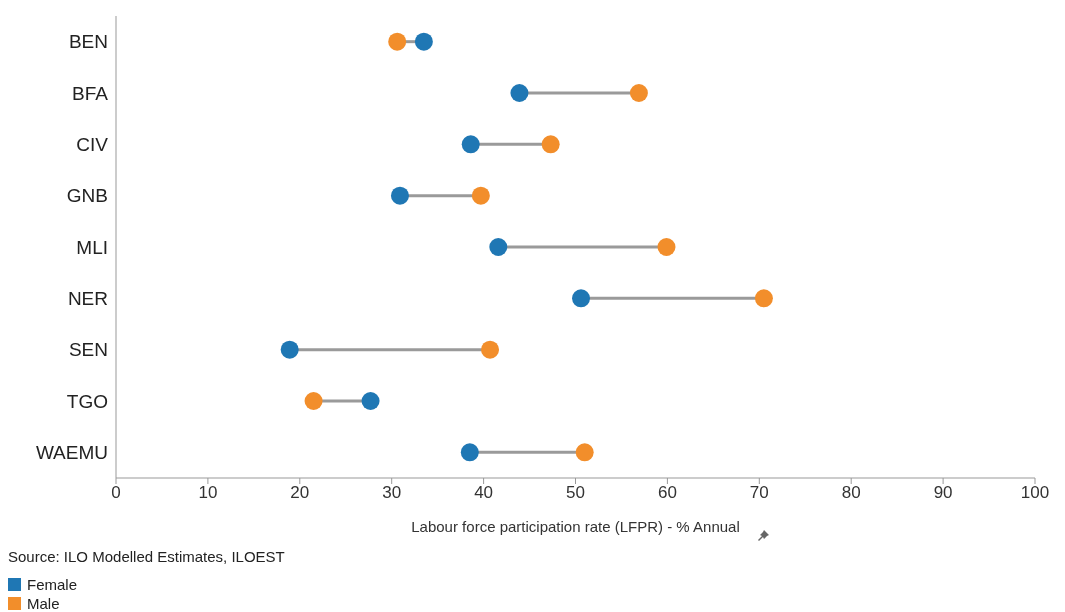 This screenshot has height=612, width=1065. What do you see at coordinates (300, 493) in the screenshot?
I see `x-tick-label: 20` at bounding box center [300, 493].